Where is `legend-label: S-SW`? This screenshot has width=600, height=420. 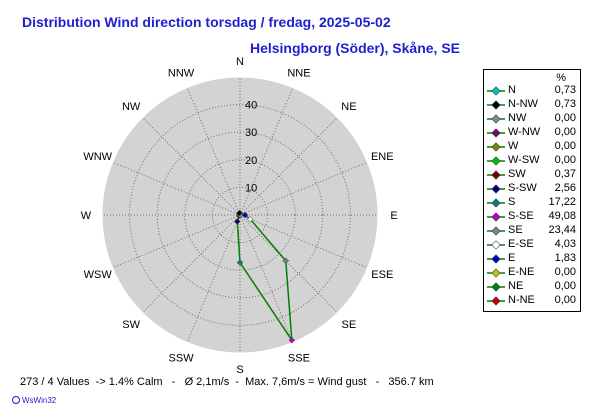
legend-label: S-SW is located at coordinates (522, 188).